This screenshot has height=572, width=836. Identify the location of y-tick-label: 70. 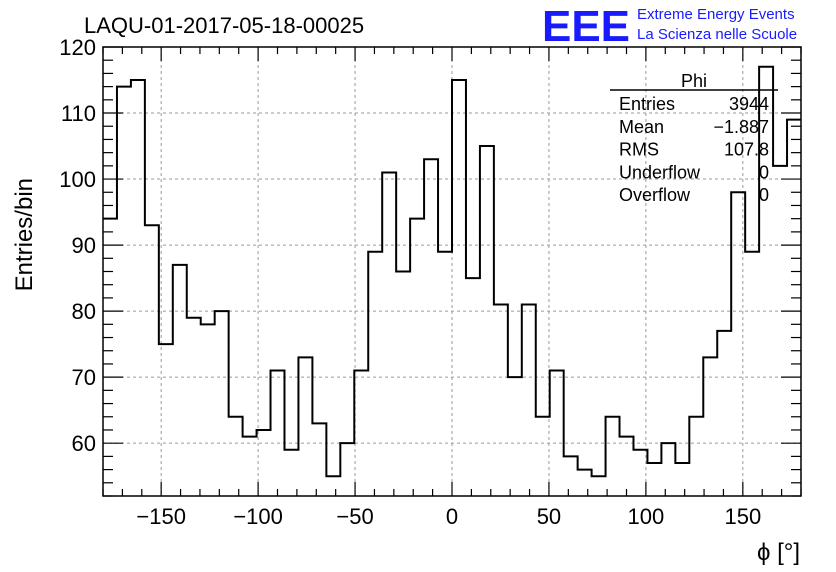
(84, 377).